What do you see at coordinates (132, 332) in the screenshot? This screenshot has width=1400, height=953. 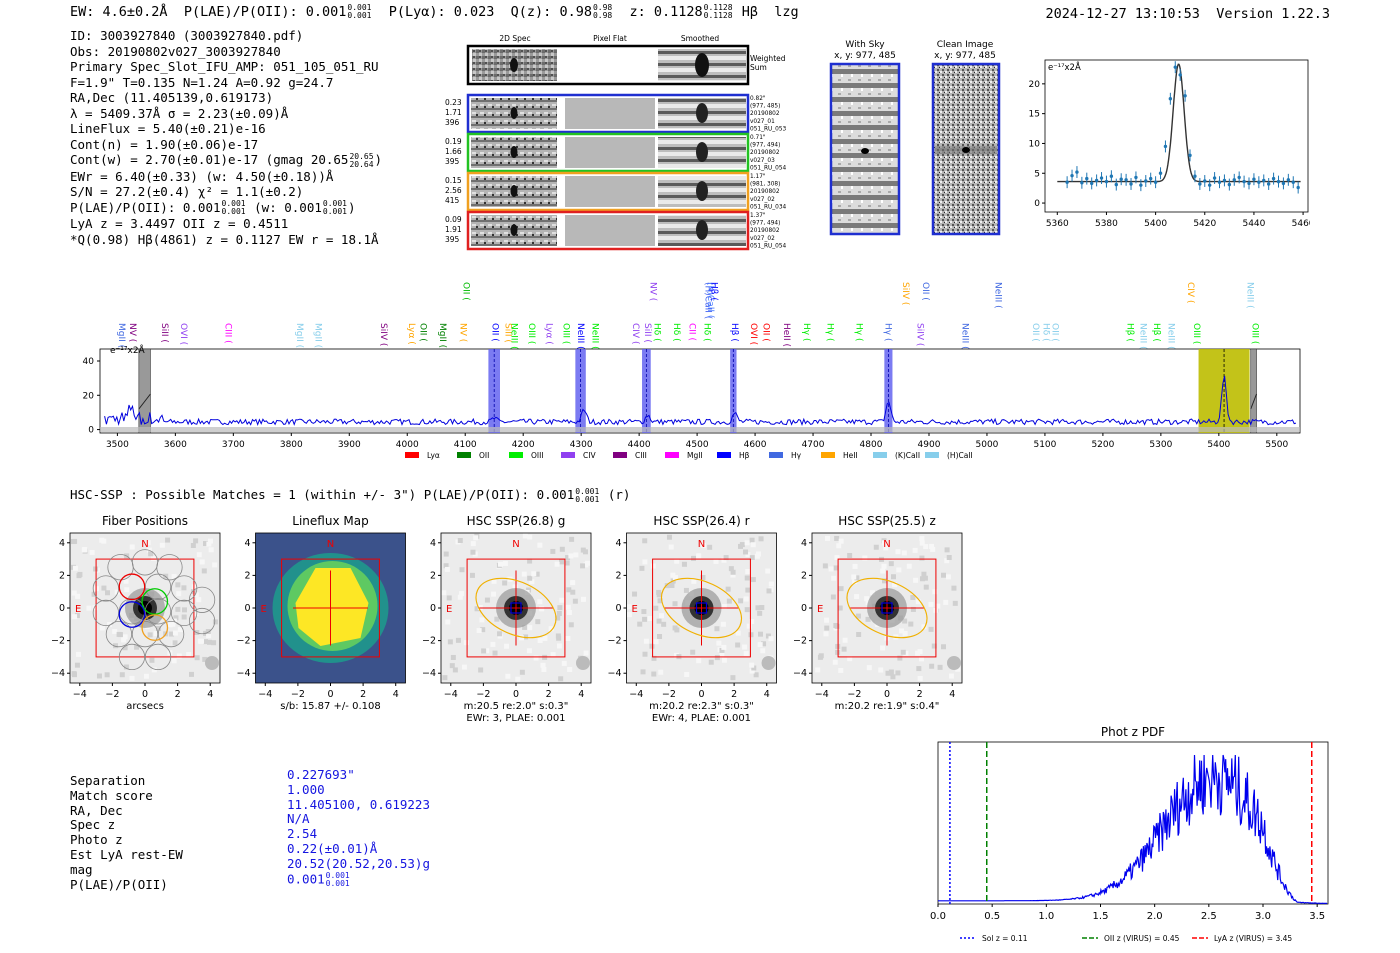 I see `line-label: NV (` at bounding box center [132, 332].